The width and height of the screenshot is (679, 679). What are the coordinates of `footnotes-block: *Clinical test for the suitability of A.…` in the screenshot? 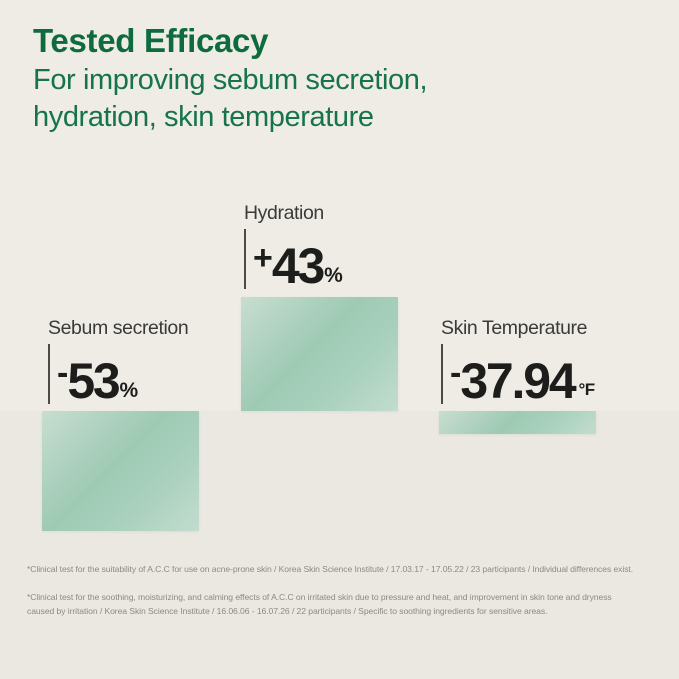 It's located at (332, 598).